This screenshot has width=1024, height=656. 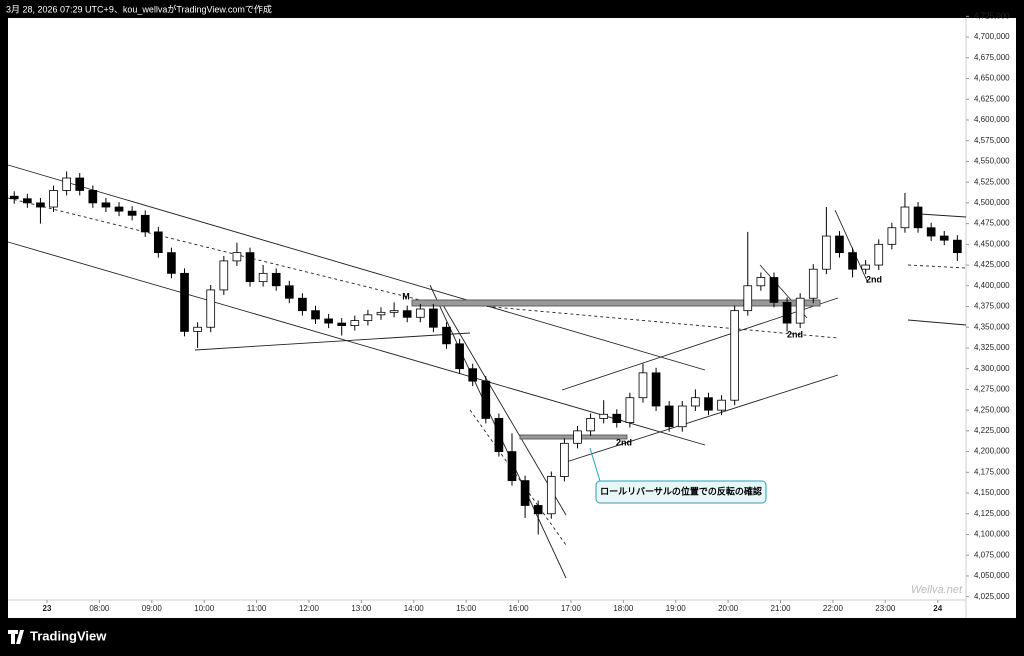 I want to click on x-tick-label: 21:00, so click(x=781, y=608).